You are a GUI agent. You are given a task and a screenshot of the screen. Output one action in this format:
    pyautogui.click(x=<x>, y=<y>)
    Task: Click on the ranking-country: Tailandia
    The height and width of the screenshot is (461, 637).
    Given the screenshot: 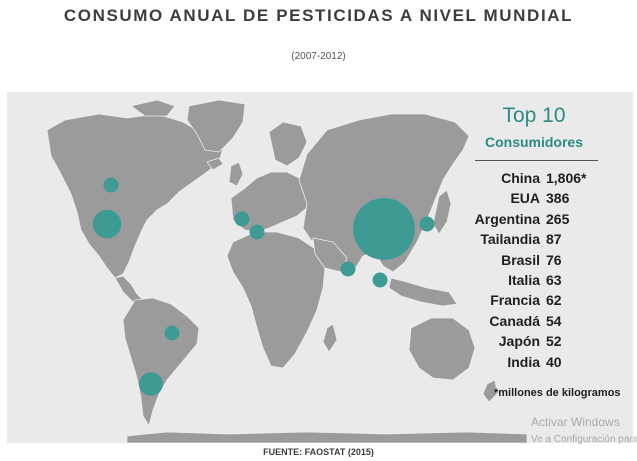 What is the action you would take?
    pyautogui.click(x=510, y=239)
    